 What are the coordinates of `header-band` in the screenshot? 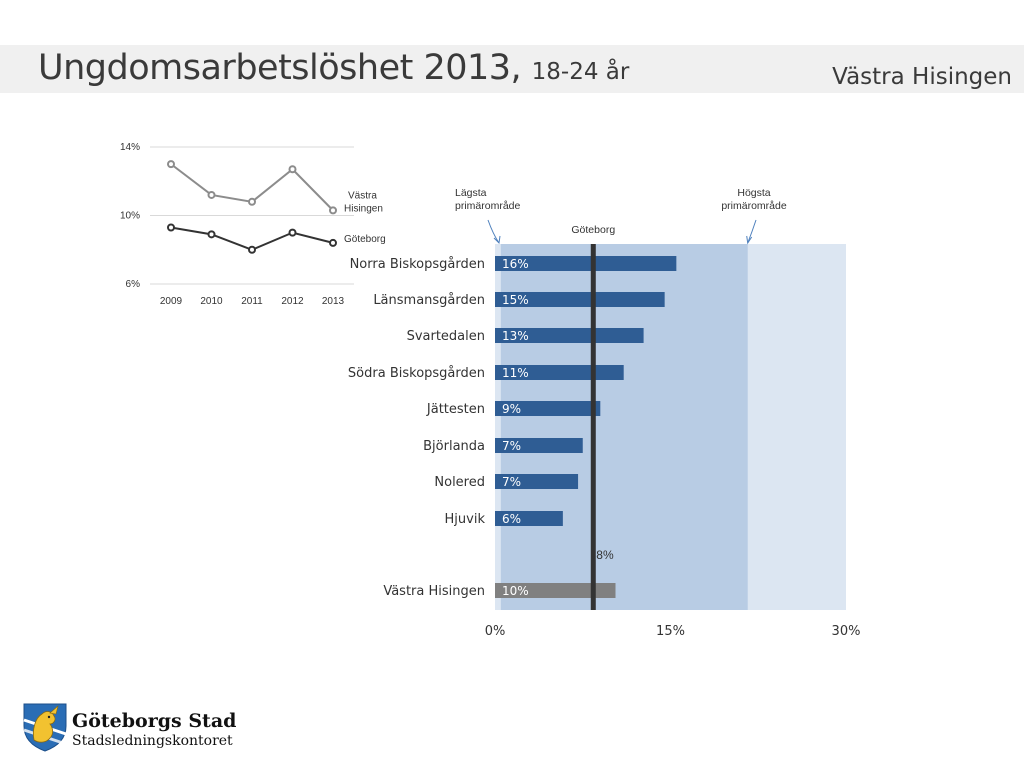 It's located at (512, 69).